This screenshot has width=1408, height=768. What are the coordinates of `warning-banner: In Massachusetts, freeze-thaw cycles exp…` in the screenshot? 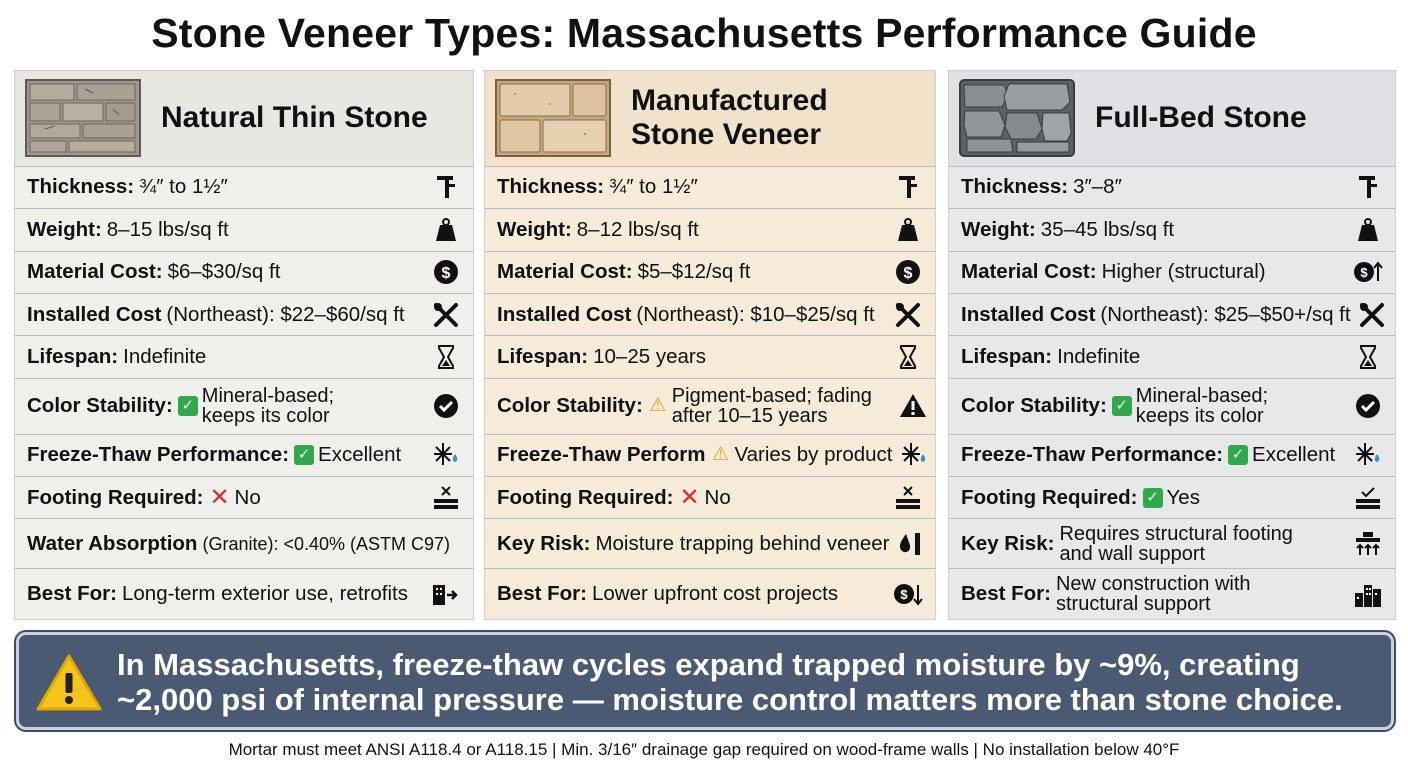 It's located at (705, 681).